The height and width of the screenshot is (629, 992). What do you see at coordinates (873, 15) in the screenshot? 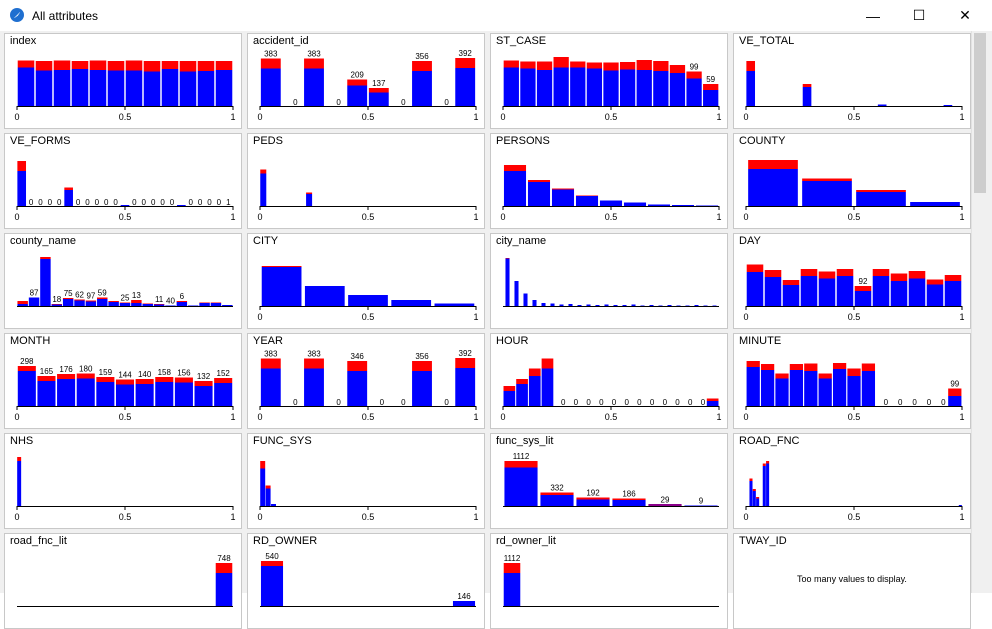
I see `minimize-button: —` at bounding box center [873, 15].